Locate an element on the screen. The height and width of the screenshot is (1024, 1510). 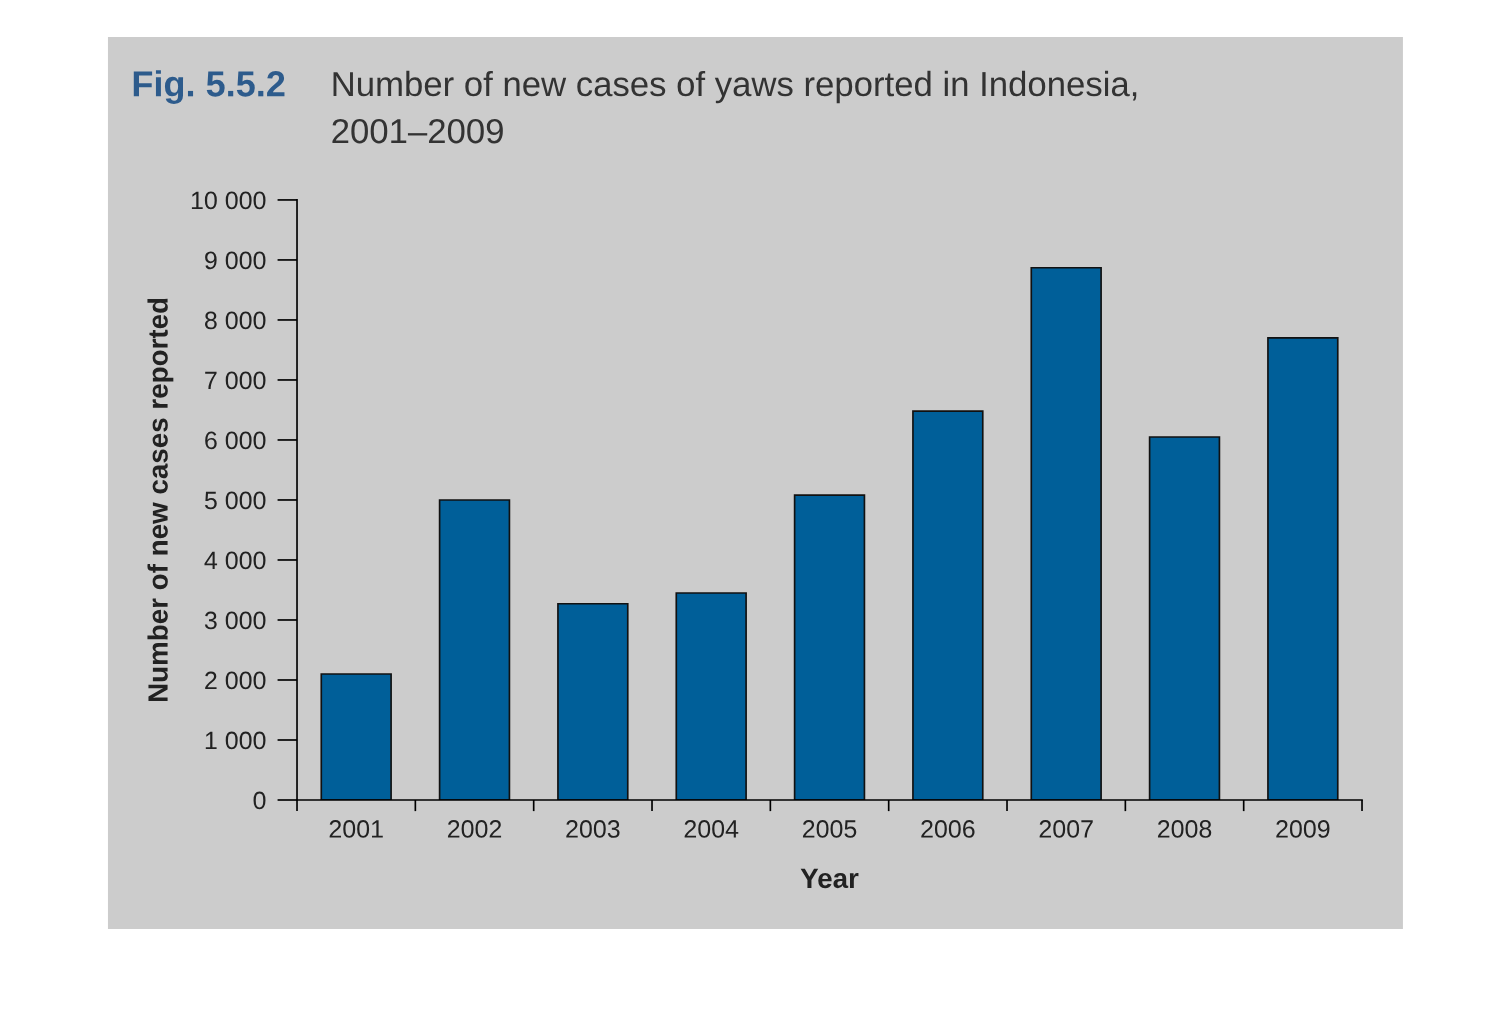
y-tick-label: 10 000 is located at coordinates (228, 200).